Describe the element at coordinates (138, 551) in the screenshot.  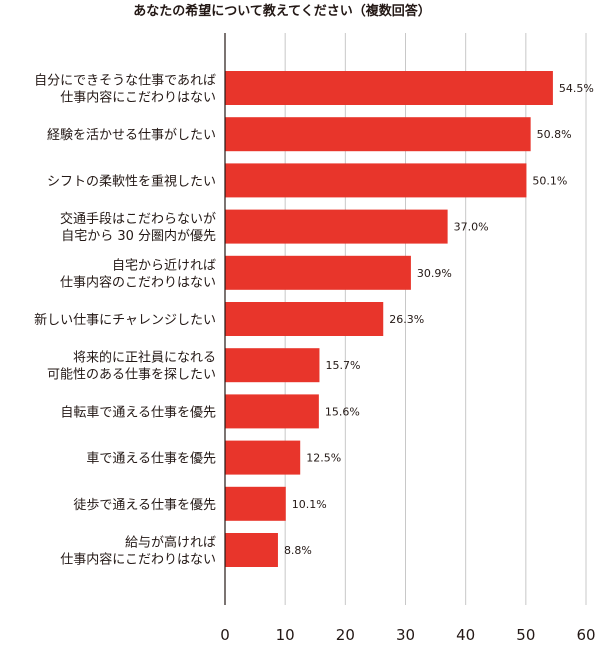
I see `category-label: 給与が高ければ仕事内容にこだわりはない` at that location.